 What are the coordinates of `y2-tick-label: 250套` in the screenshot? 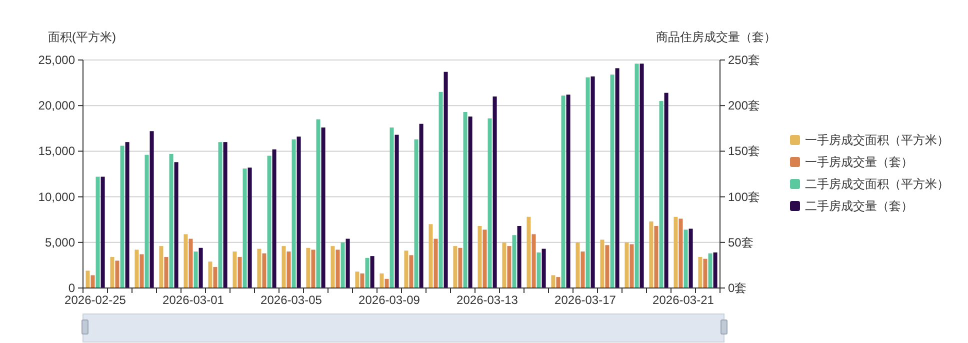 It's located at (744, 60).